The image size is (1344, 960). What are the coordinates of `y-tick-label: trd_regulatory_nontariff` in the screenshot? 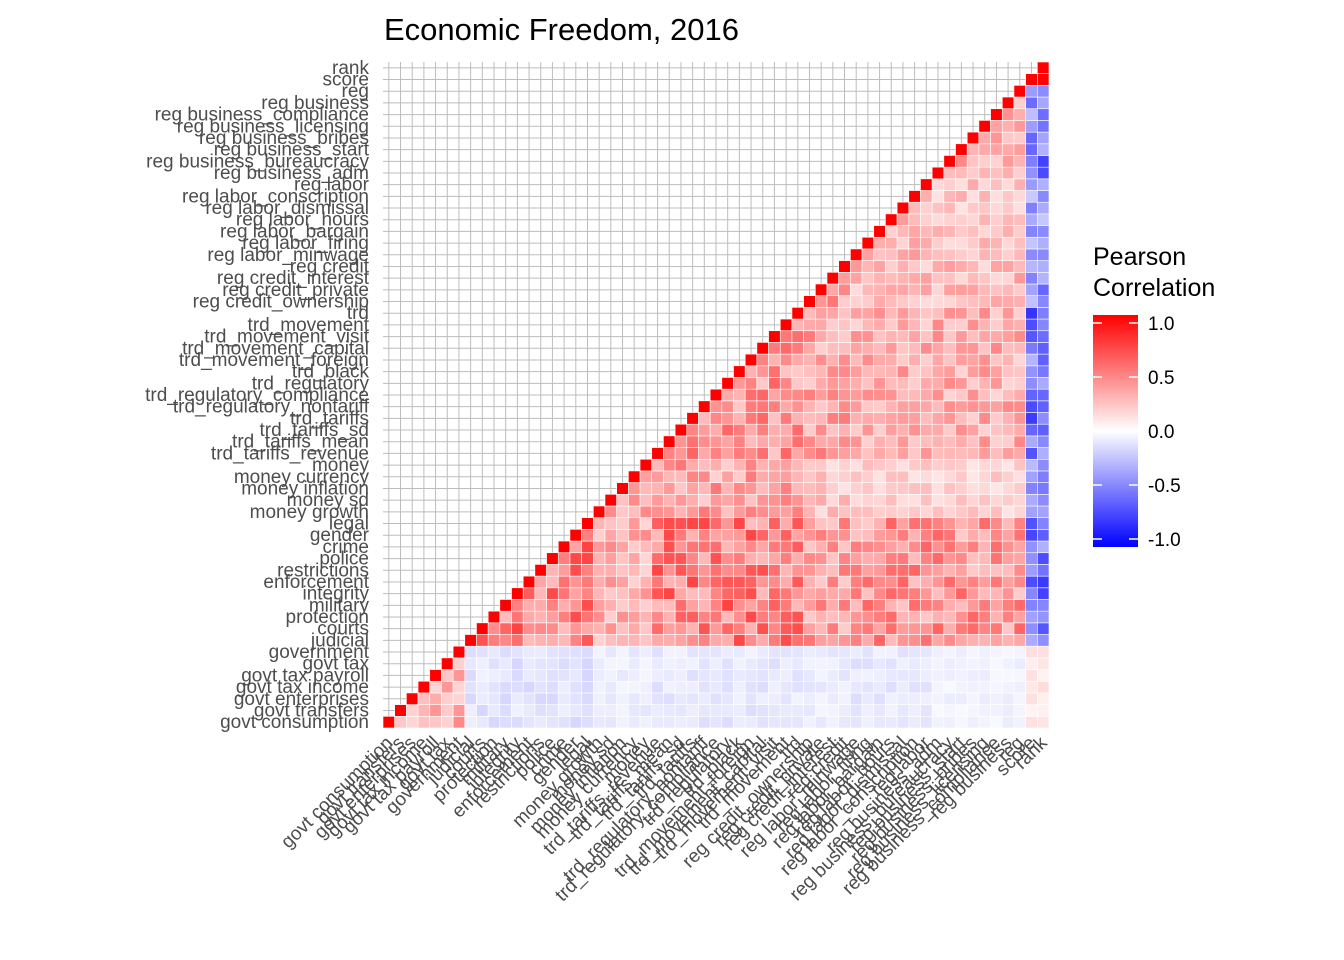 It's located at (271, 407).